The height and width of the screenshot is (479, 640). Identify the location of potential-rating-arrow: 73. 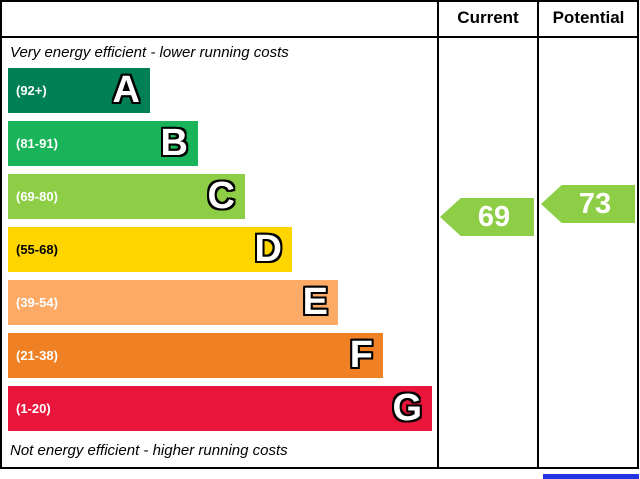
(588, 204).